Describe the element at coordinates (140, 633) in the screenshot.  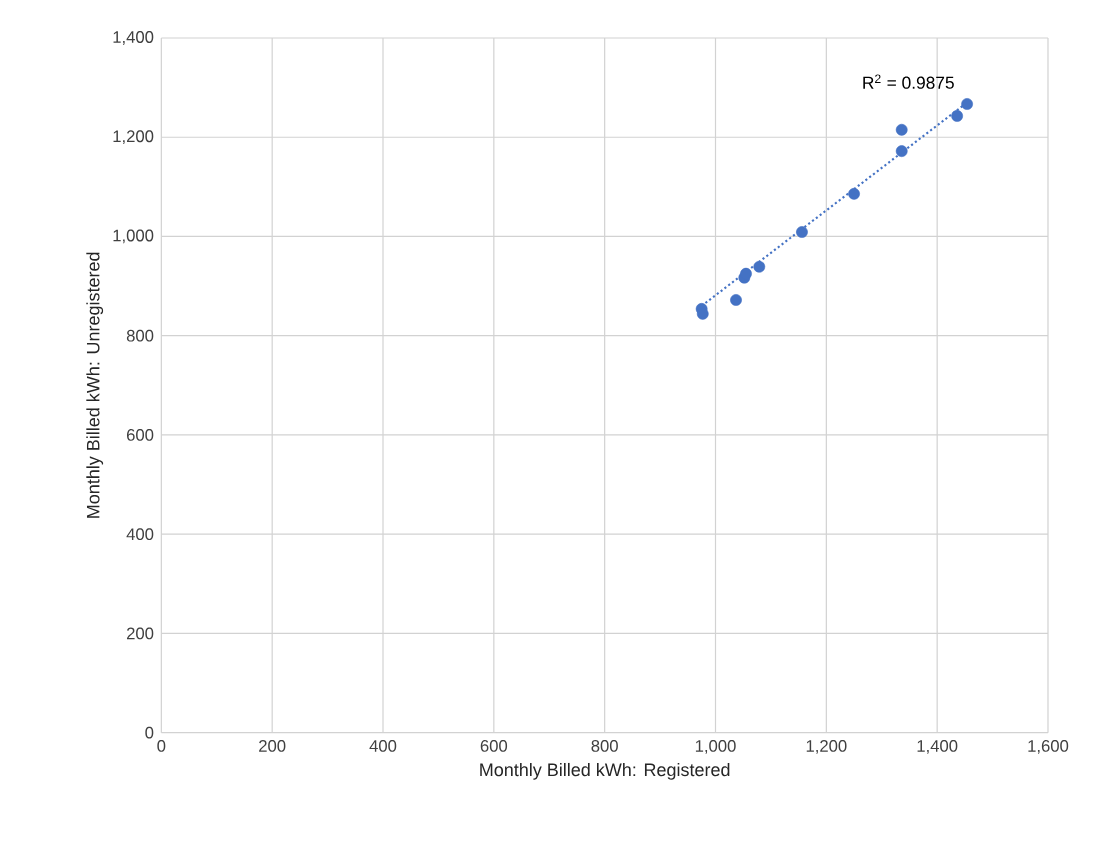
I see `y-tick-label: 200` at that location.